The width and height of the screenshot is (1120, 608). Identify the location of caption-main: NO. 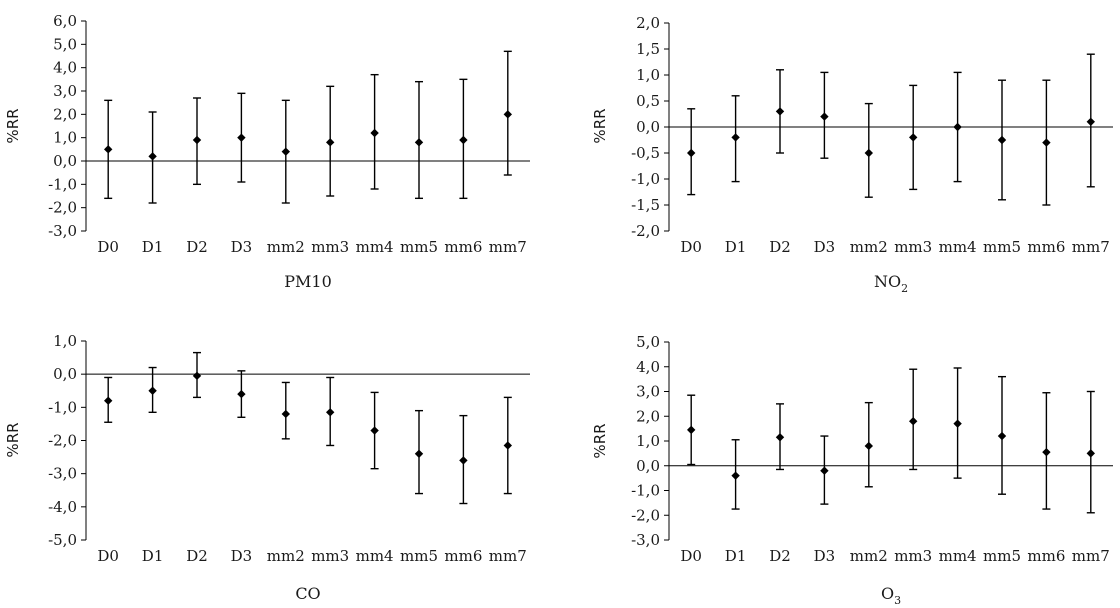
(887, 281).